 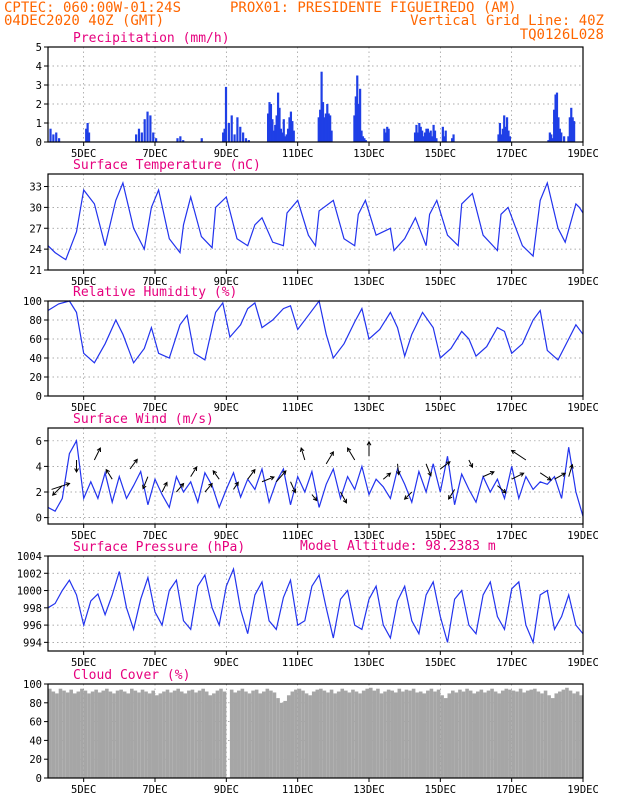 What do you see at coordinates (32, 609) in the screenshot?
I see `y-tick-label: 998` at bounding box center [32, 609].